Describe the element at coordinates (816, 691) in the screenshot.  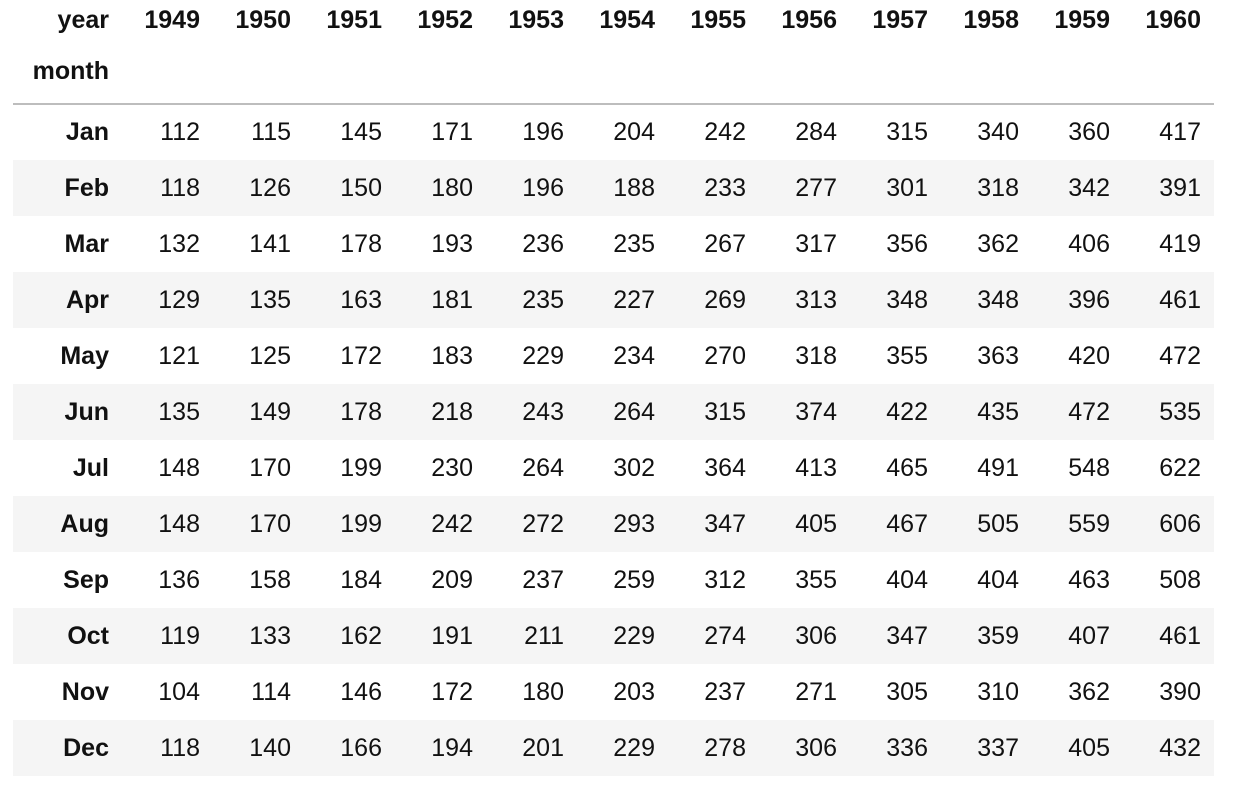
I see `cell: 271` at that location.